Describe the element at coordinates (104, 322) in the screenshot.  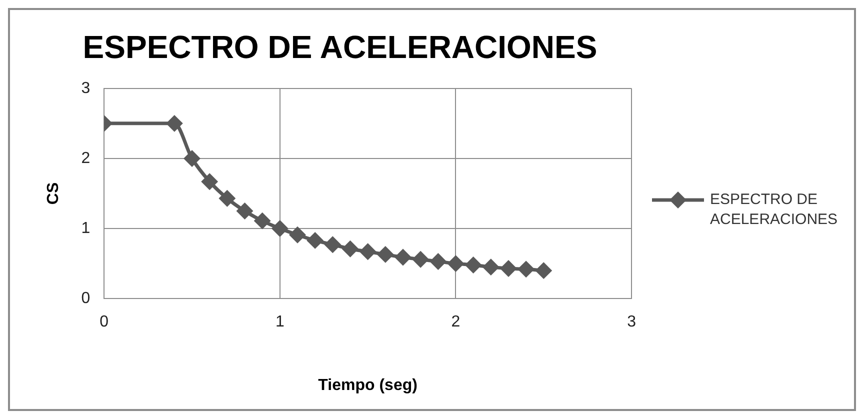
I see `x-tick-label: 0` at that location.